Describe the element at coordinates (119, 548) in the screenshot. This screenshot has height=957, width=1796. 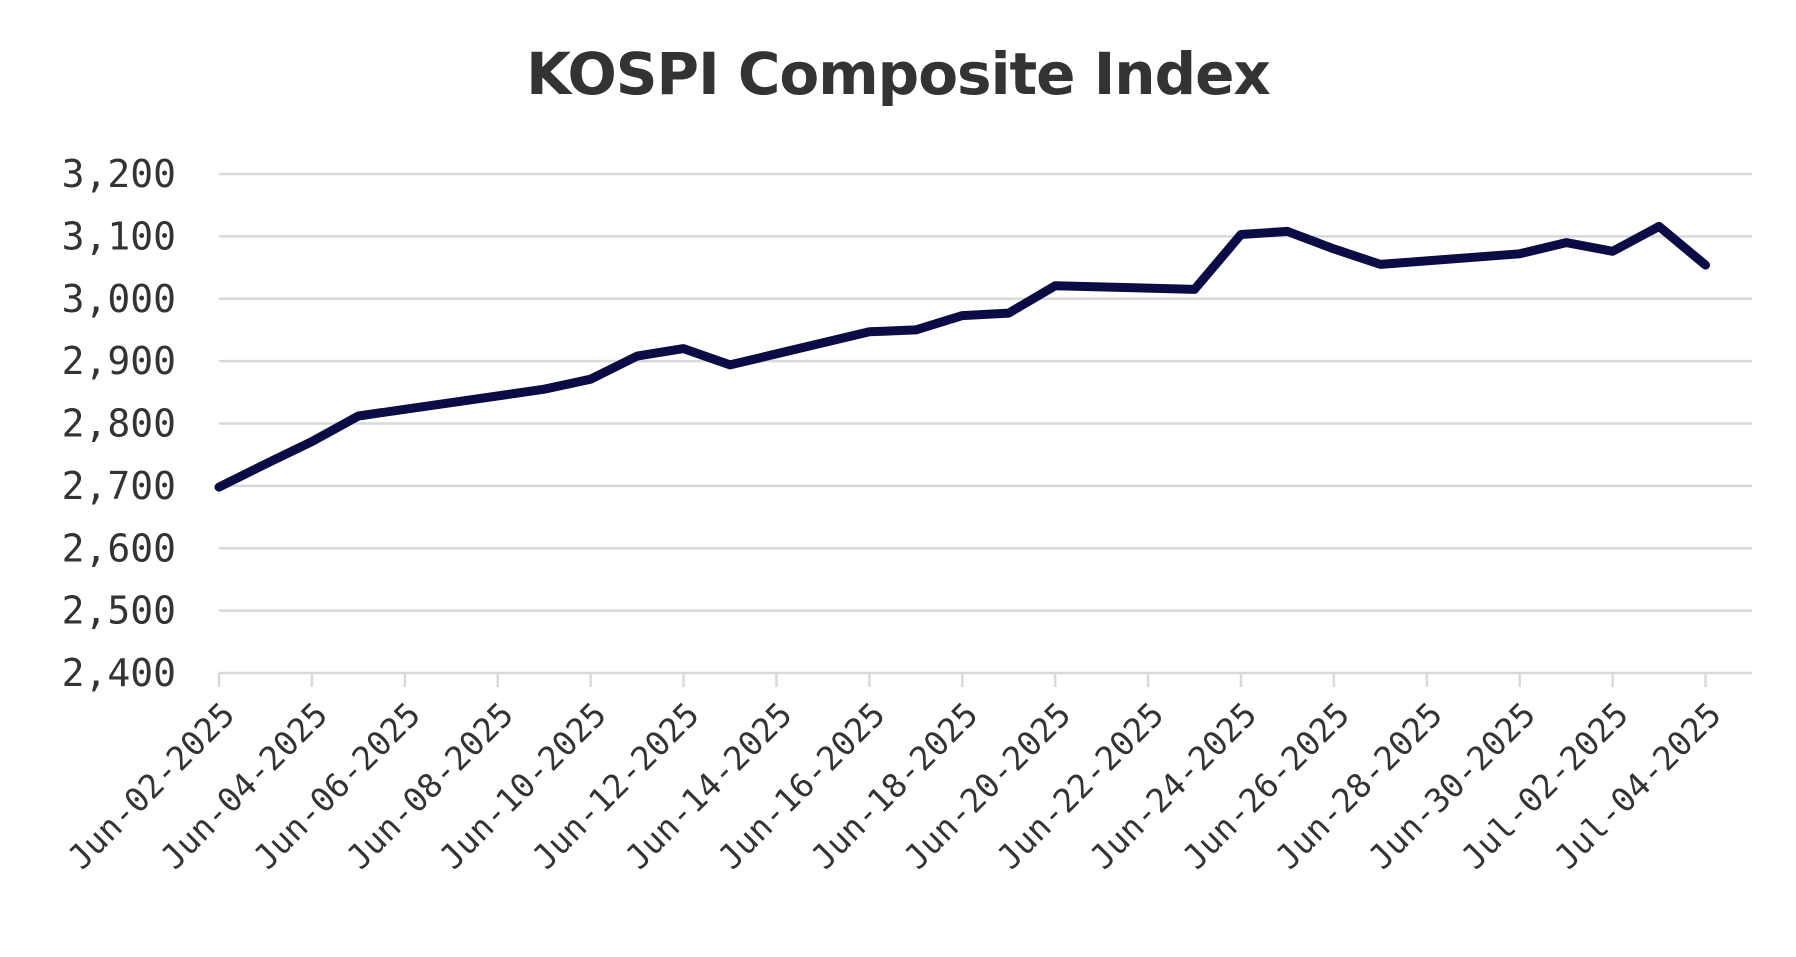
I see `y-tick-label: 2,600` at that location.